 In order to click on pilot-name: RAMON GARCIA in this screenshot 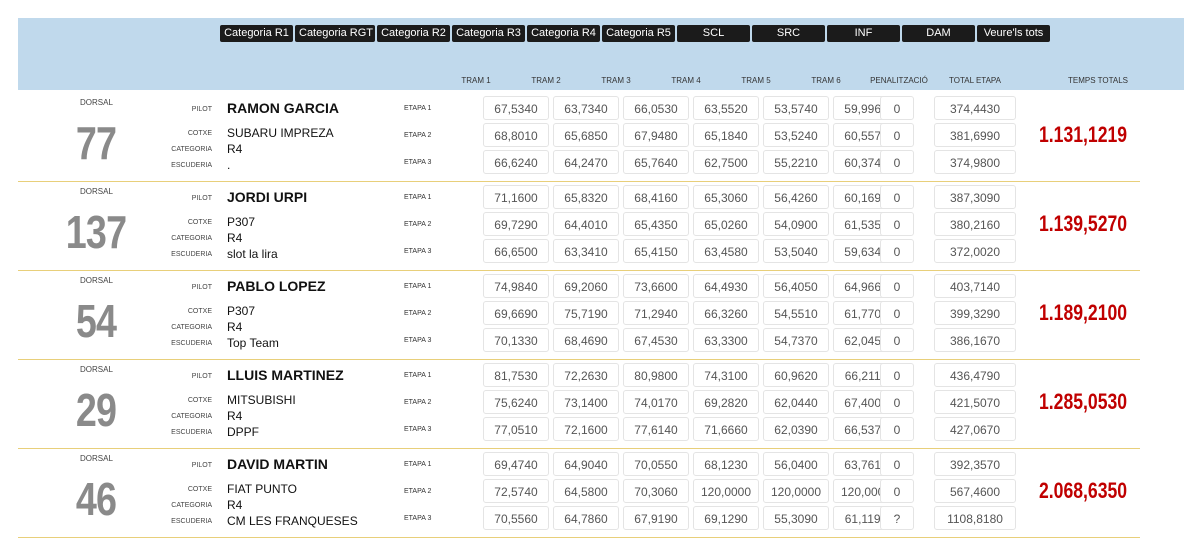, I will do `click(283, 108)`.